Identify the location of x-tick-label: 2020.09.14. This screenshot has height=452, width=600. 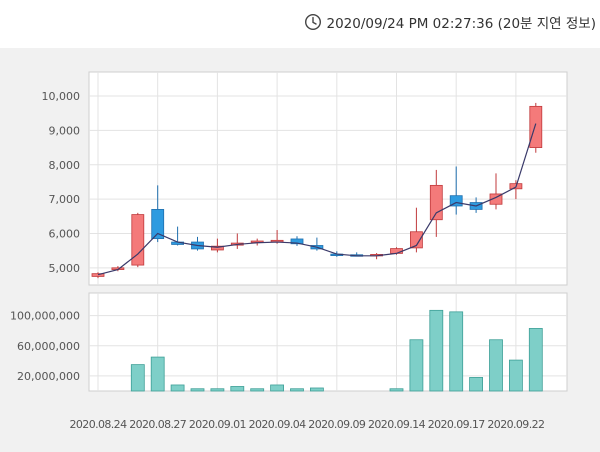
(397, 424).